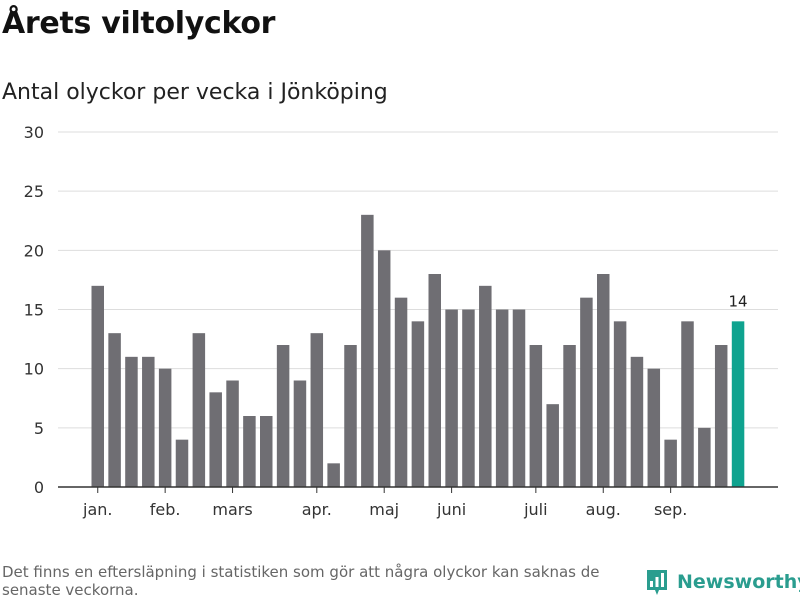 The width and height of the screenshot is (800, 600). Describe the element at coordinates (738, 404) in the screenshot. I see `highlighted-bar` at that location.